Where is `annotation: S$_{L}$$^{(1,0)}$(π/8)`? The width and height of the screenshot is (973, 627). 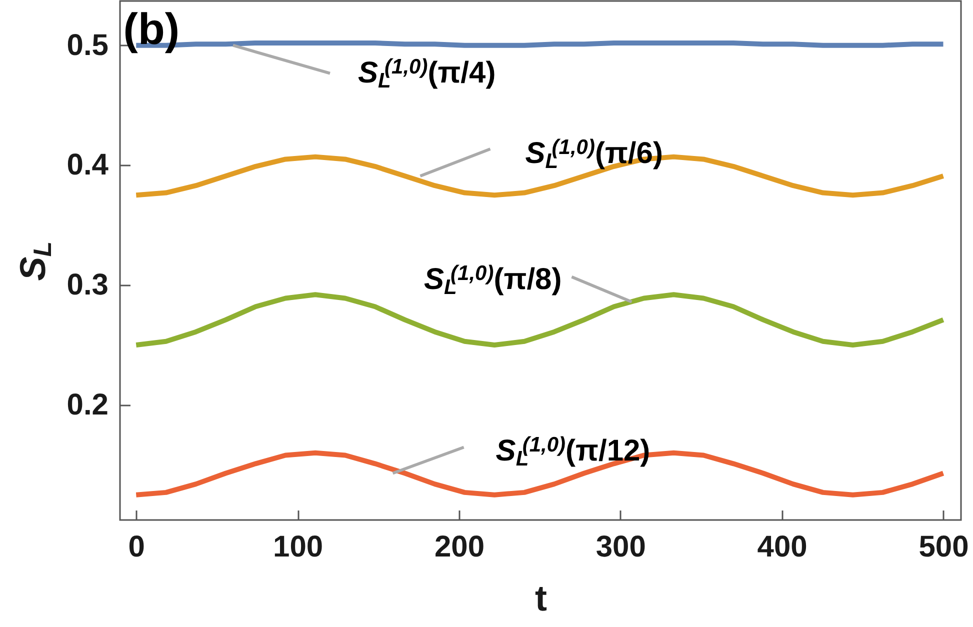
annotation: S$_{L}$$^{(1,0)}$(π/8) is located at coordinates (493, 280).